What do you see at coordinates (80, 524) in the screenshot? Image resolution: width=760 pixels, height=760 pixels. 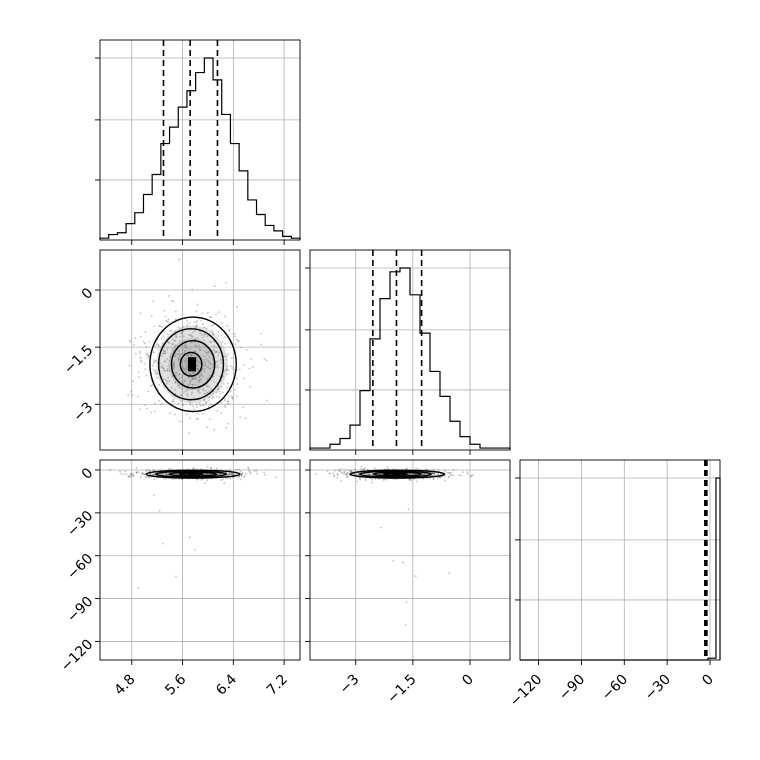 I see `y-tick-label: −30` at bounding box center [80, 524].